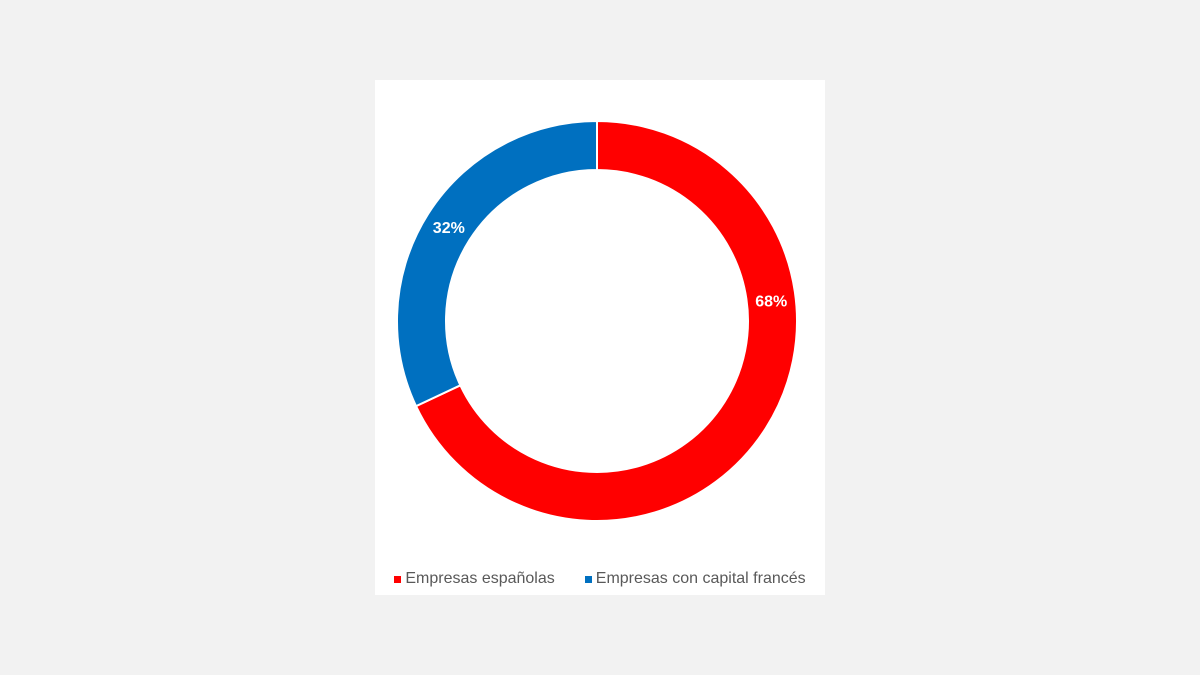  What do you see at coordinates (480, 578) in the screenshot?
I see `legend-label: Empresas españolas` at bounding box center [480, 578].